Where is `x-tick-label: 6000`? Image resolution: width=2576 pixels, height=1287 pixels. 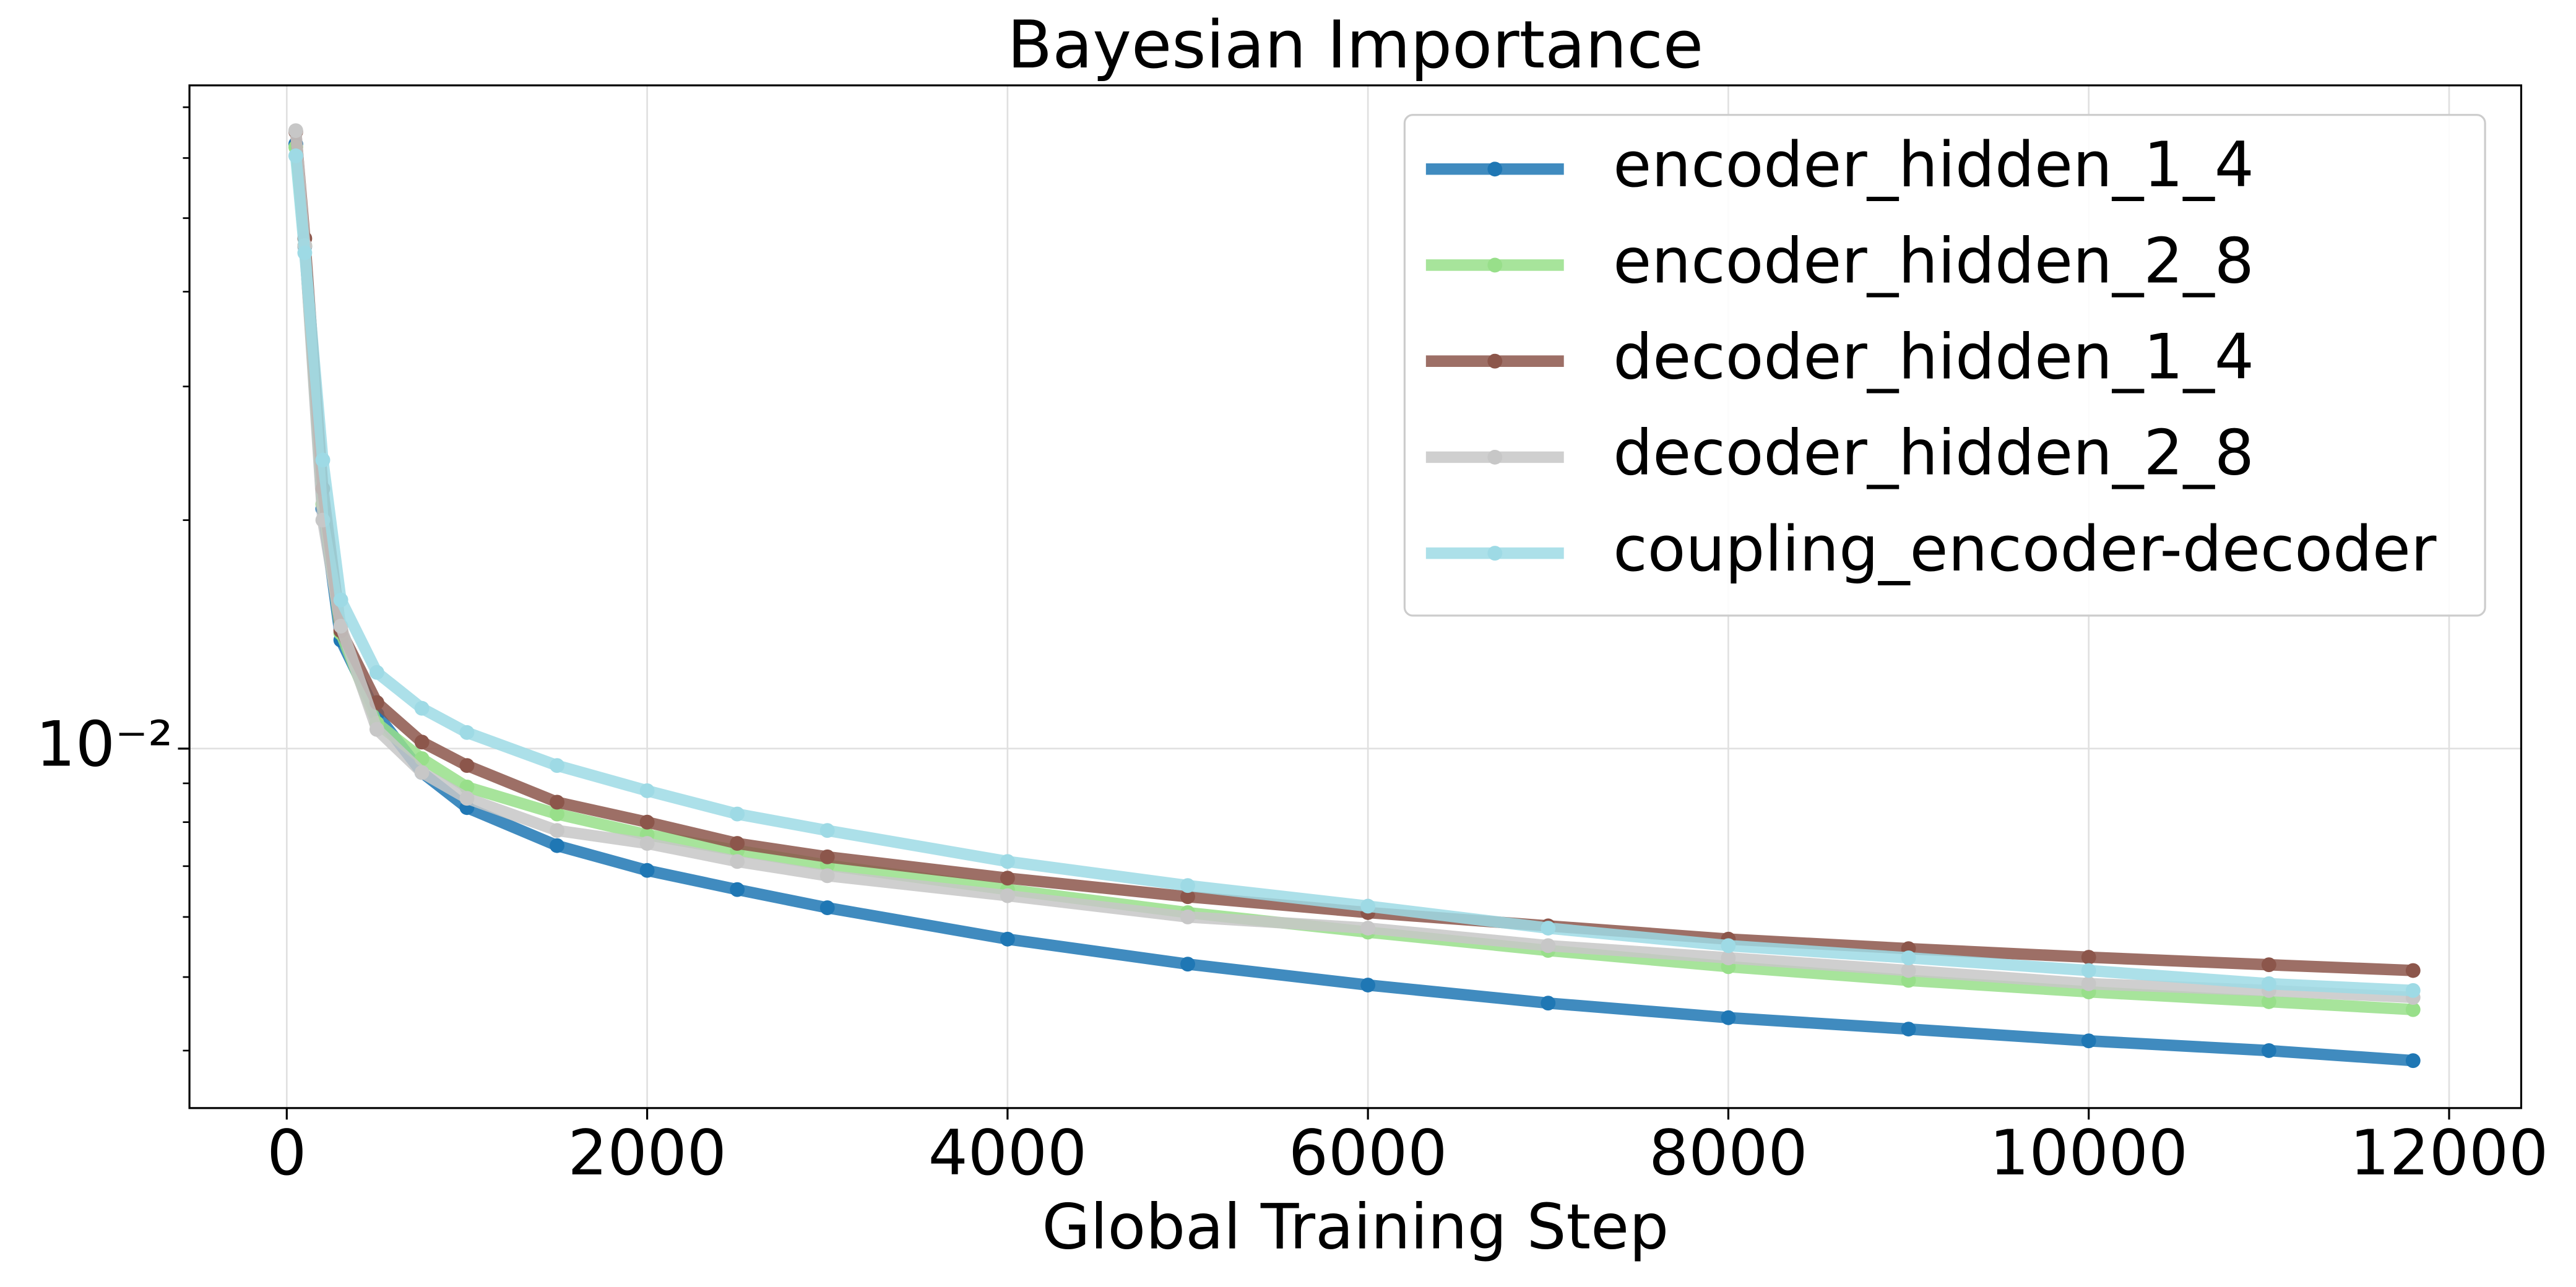
x-tick-label: 6000 is located at coordinates (1368, 1152).